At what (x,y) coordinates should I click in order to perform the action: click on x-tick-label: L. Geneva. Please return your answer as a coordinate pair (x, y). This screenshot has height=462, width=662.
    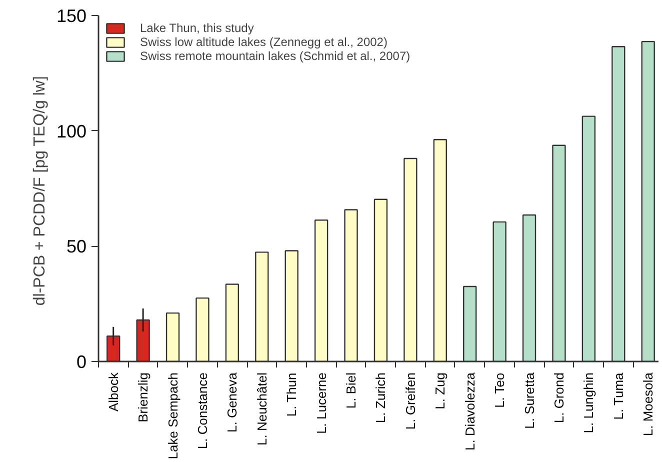
    Looking at the image, I should click on (232, 402).